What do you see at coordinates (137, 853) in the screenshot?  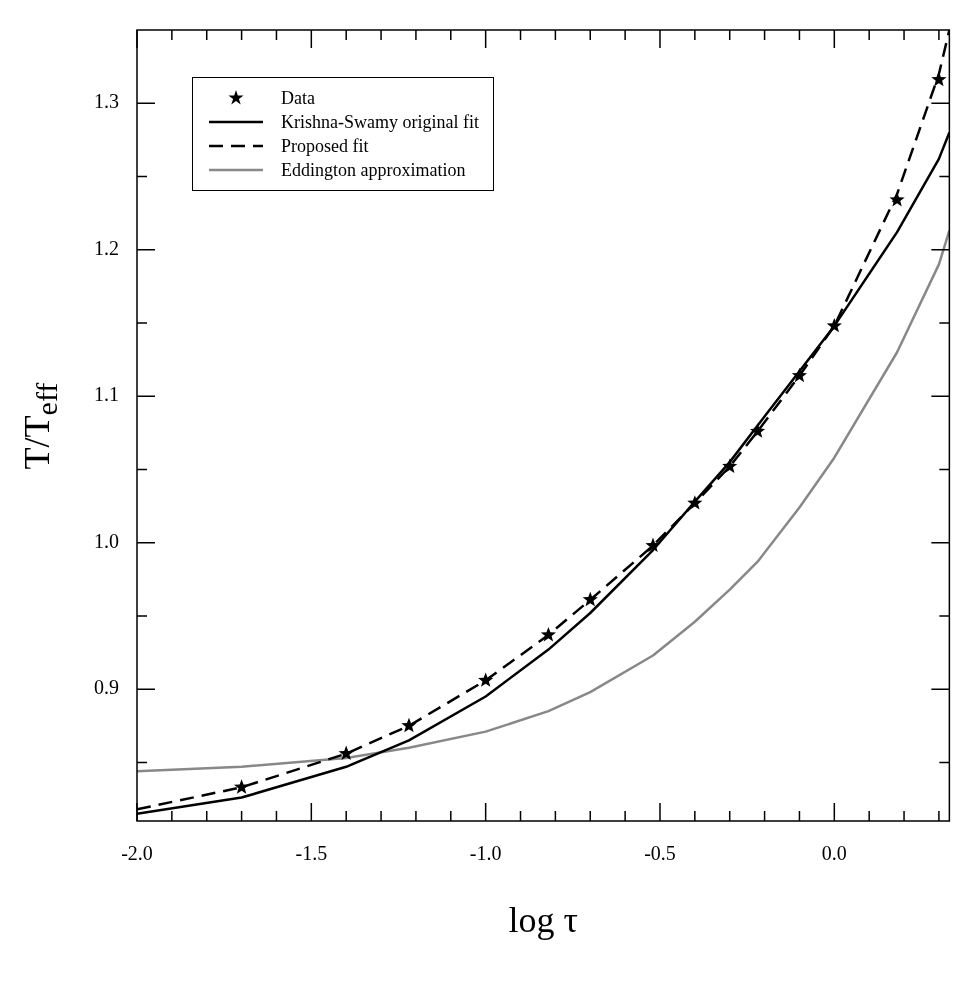 I see `x-tick-label: -2.0` at bounding box center [137, 853].